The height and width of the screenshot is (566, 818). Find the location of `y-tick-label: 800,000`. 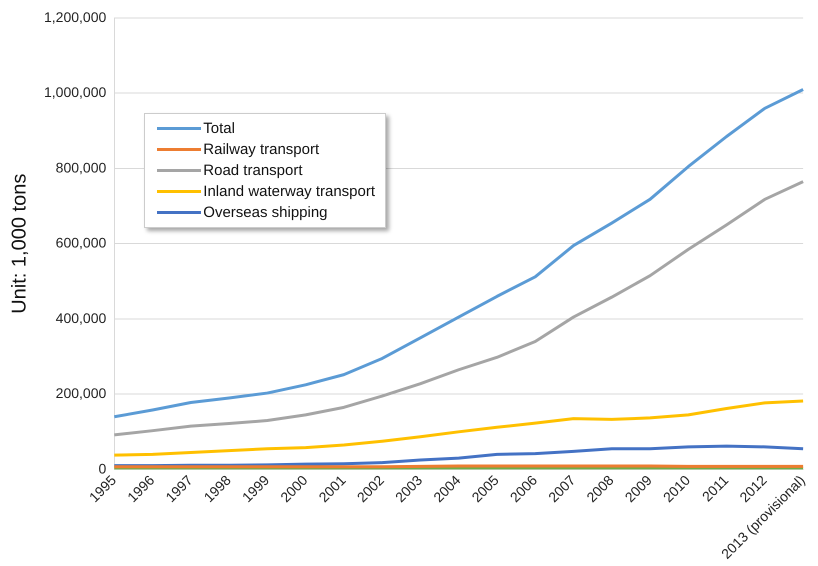

y-tick-label: 800,000 is located at coordinates (81, 167).